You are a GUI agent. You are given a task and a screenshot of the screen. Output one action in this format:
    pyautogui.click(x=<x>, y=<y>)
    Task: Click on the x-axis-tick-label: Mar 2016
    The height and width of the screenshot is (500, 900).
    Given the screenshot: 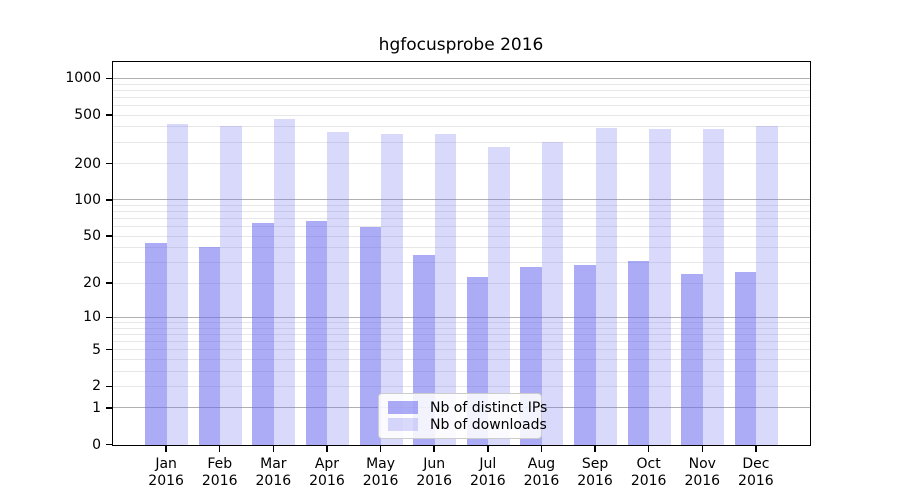 What is the action you would take?
    pyautogui.click(x=273, y=472)
    